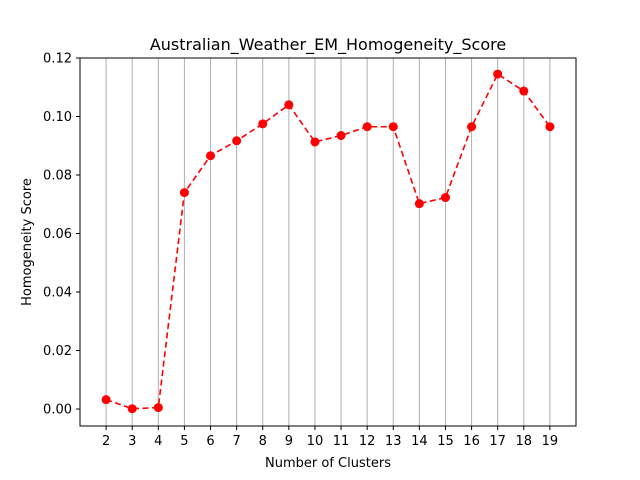 Image resolution: width=640 pixels, height=480 pixels. Describe the element at coordinates (263, 441) in the screenshot. I see `x-tick-label: 8` at that location.